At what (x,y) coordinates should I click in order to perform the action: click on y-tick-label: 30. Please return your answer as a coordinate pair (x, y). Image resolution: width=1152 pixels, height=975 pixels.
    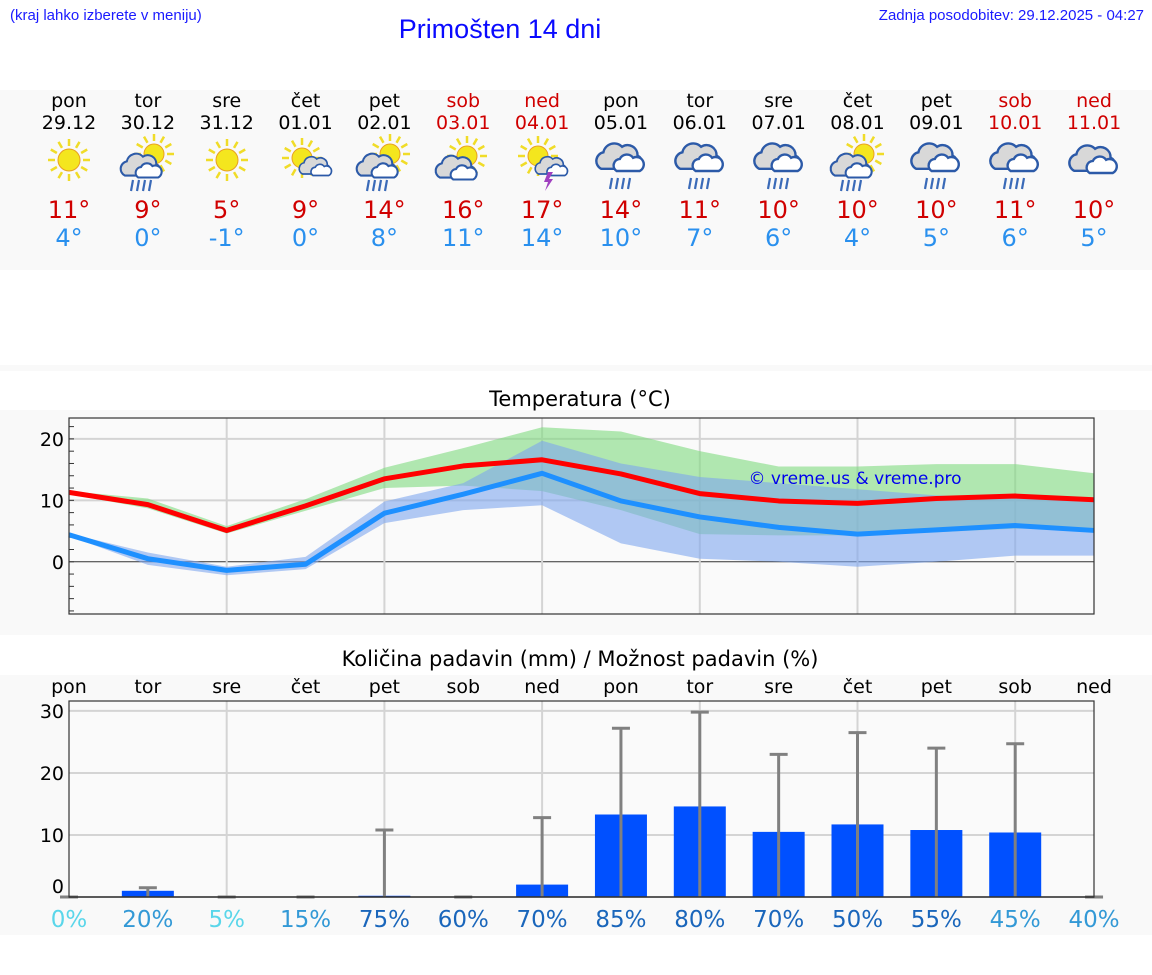
    Looking at the image, I should click on (52, 712).